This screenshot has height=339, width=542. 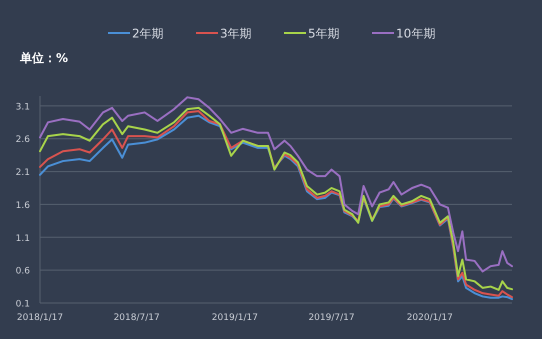 What do you see at coordinates (23, 271) in the screenshot?
I see `y-tick-label: 0.6` at bounding box center [23, 271].